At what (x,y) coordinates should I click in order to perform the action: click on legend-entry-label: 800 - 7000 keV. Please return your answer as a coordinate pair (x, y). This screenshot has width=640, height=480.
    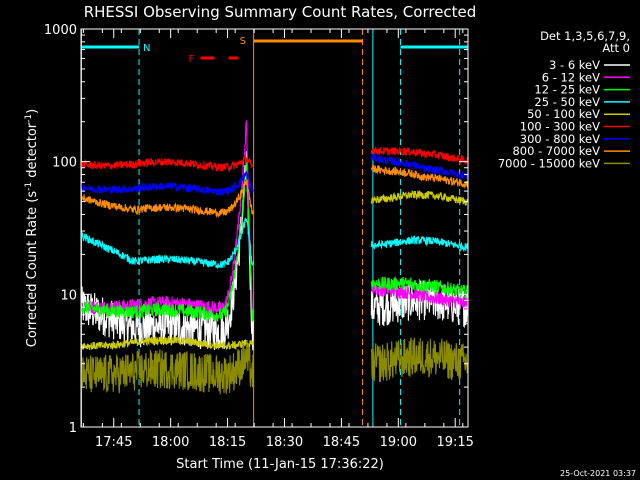
    Looking at the image, I should click on (556, 151).